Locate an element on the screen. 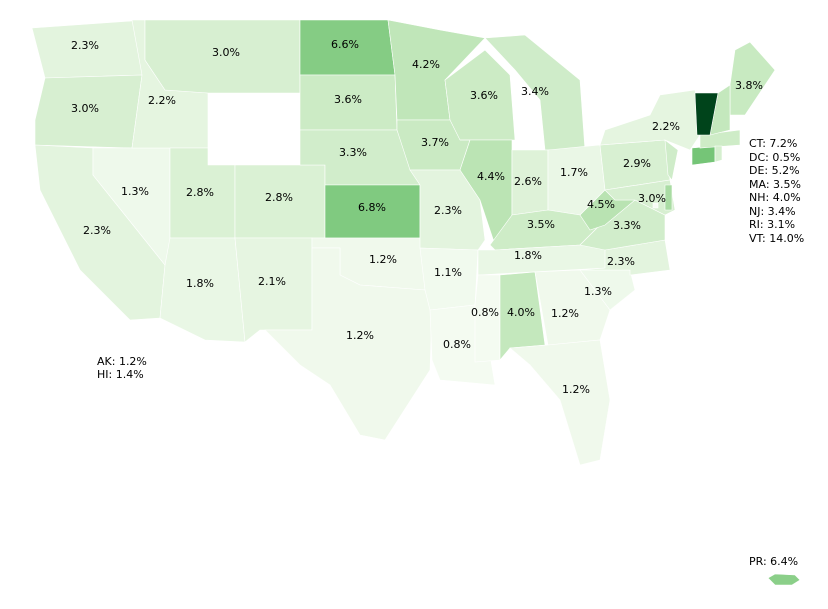  value-label: DE: 5.2% is located at coordinates (774, 170).